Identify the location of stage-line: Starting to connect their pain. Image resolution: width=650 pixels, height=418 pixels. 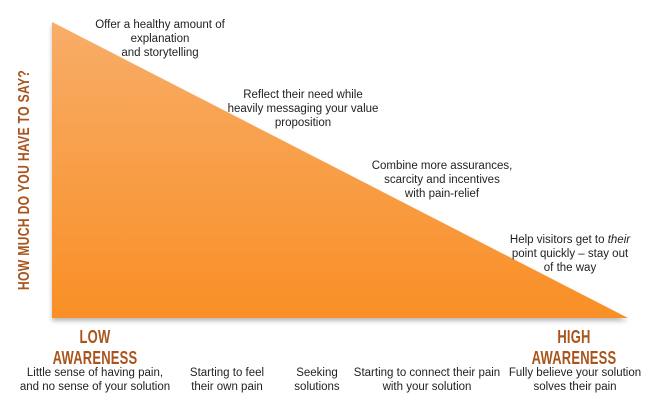
(427, 373).